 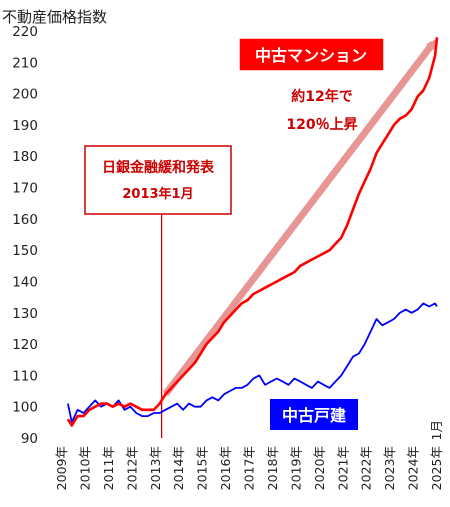 I want to click on x-tick-2009年: 2009年, so click(x=61, y=468).